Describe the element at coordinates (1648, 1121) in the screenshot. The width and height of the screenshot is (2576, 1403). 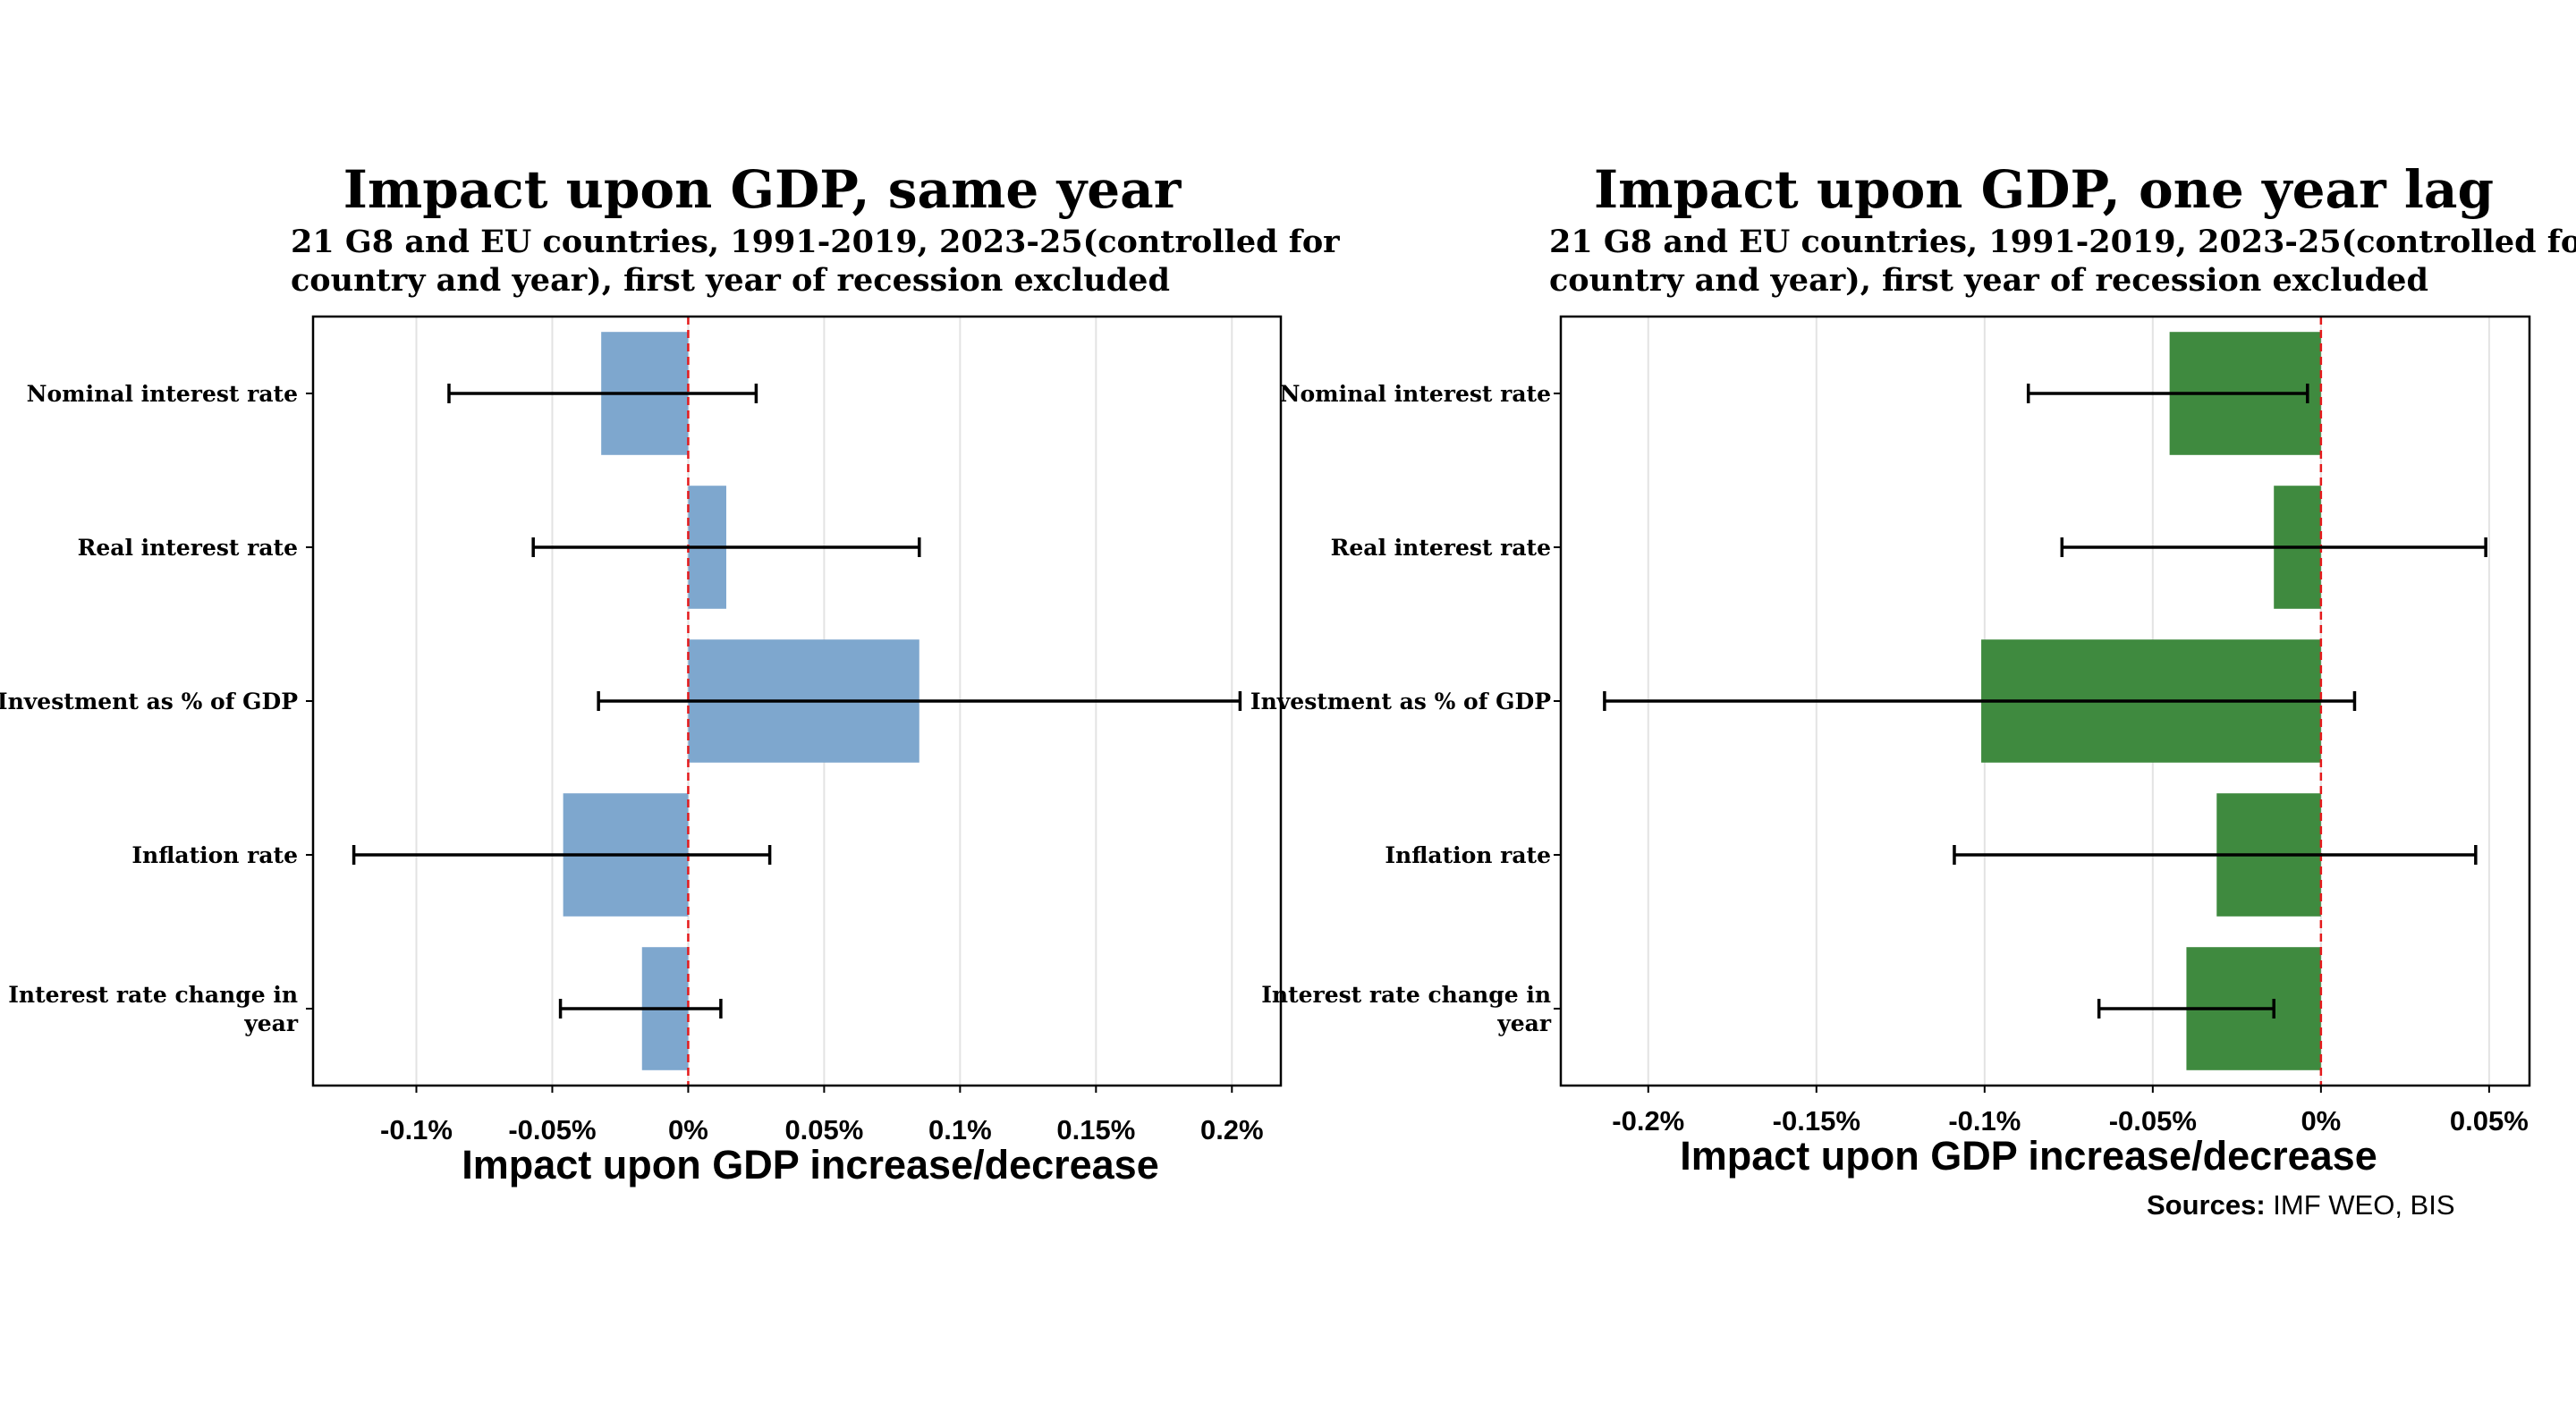
I see `x-tick-label: -0.2%` at that location.